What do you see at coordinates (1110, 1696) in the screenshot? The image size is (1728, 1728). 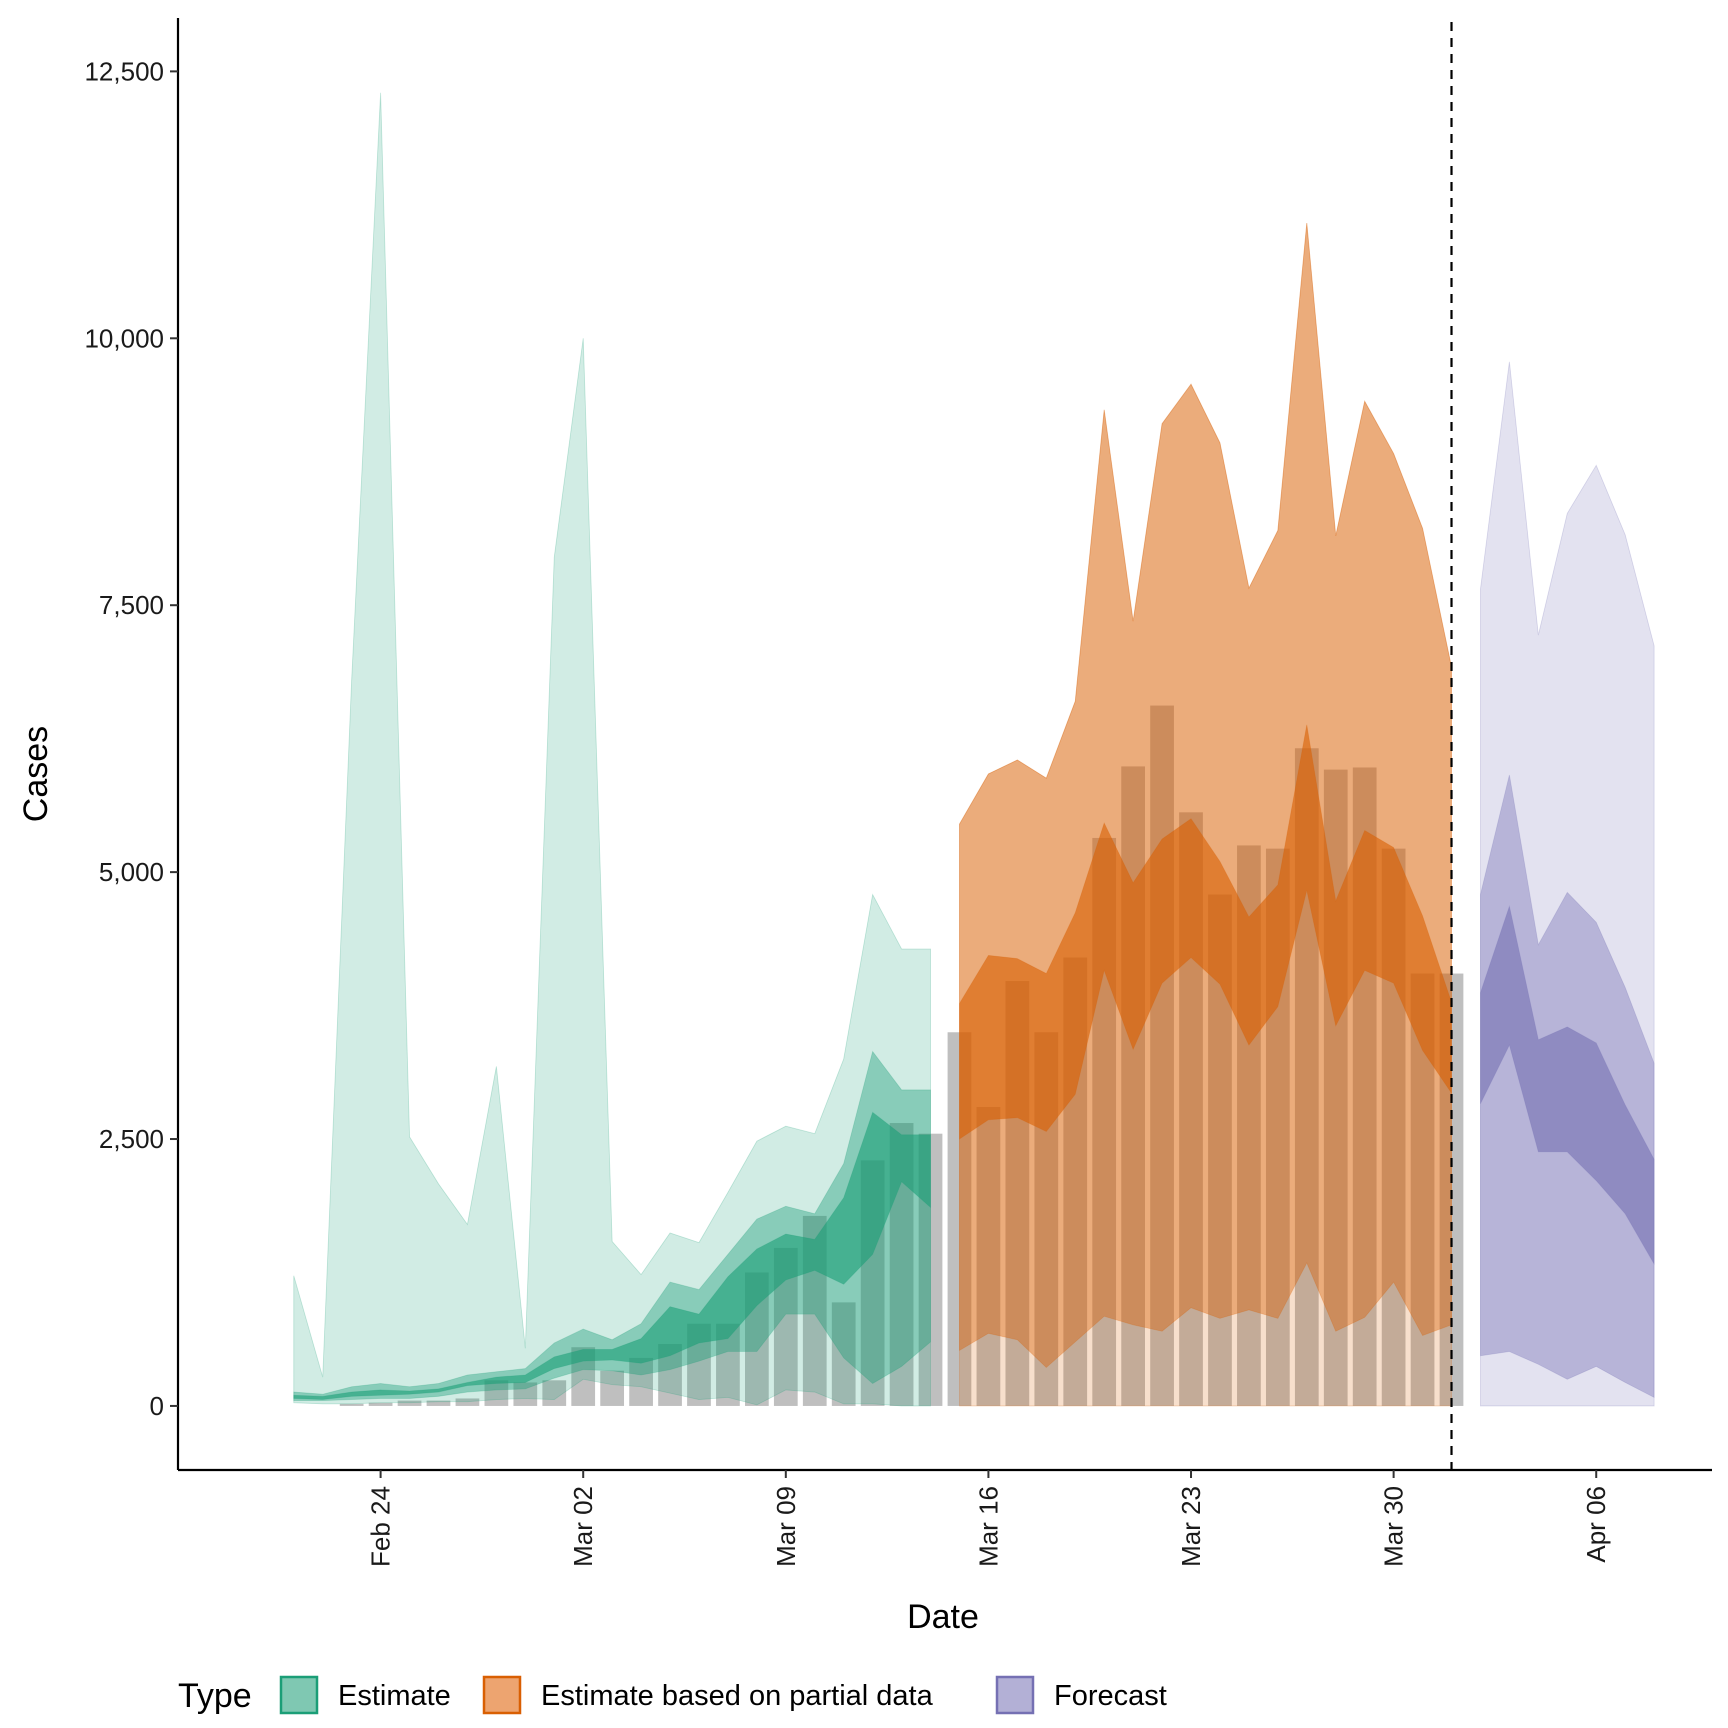 I see `legend-label-3: Forecast` at bounding box center [1110, 1696].